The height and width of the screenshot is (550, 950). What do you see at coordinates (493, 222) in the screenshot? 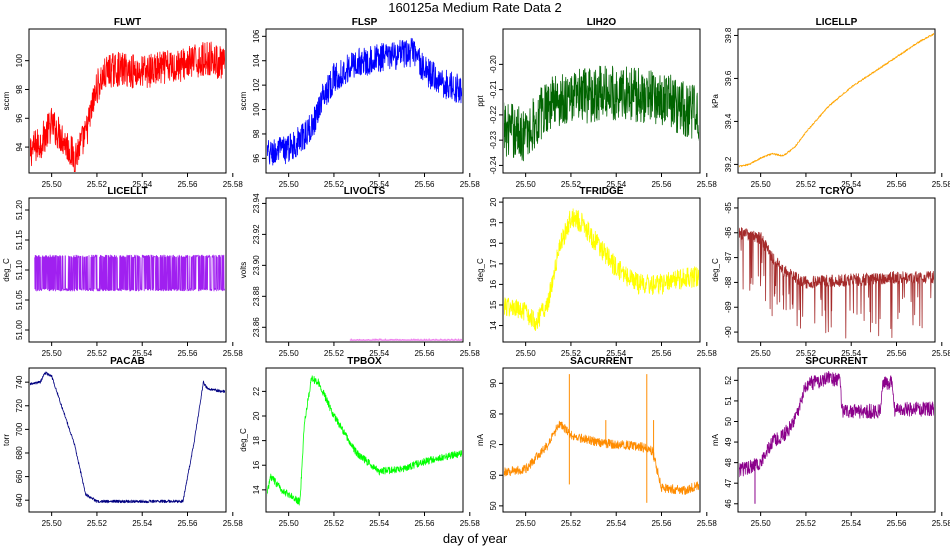
I see `tfridge-y-tick-label: 19` at bounding box center [493, 222].